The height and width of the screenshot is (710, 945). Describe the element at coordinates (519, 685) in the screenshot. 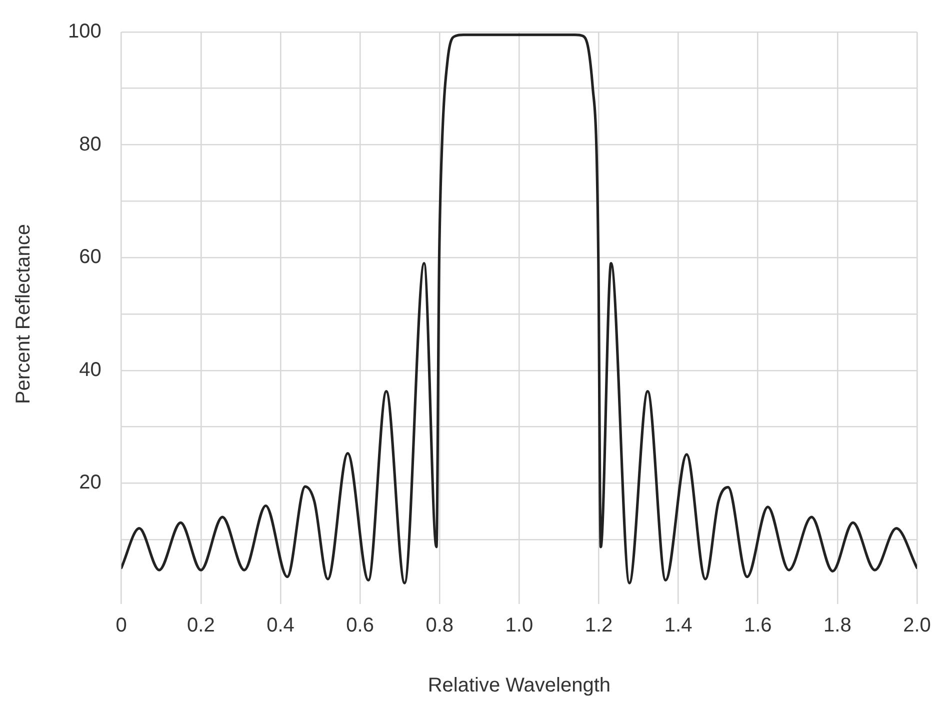

I see `x-axis-title: Relative Wavelength` at that location.